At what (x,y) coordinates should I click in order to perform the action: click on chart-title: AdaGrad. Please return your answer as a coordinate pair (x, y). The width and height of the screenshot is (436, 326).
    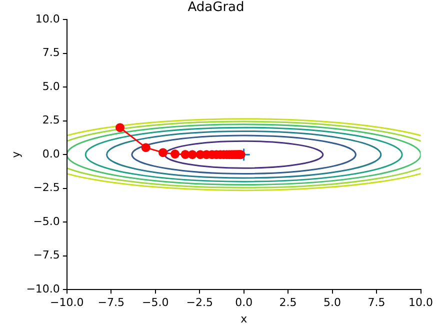
    Looking at the image, I should click on (216, 8).